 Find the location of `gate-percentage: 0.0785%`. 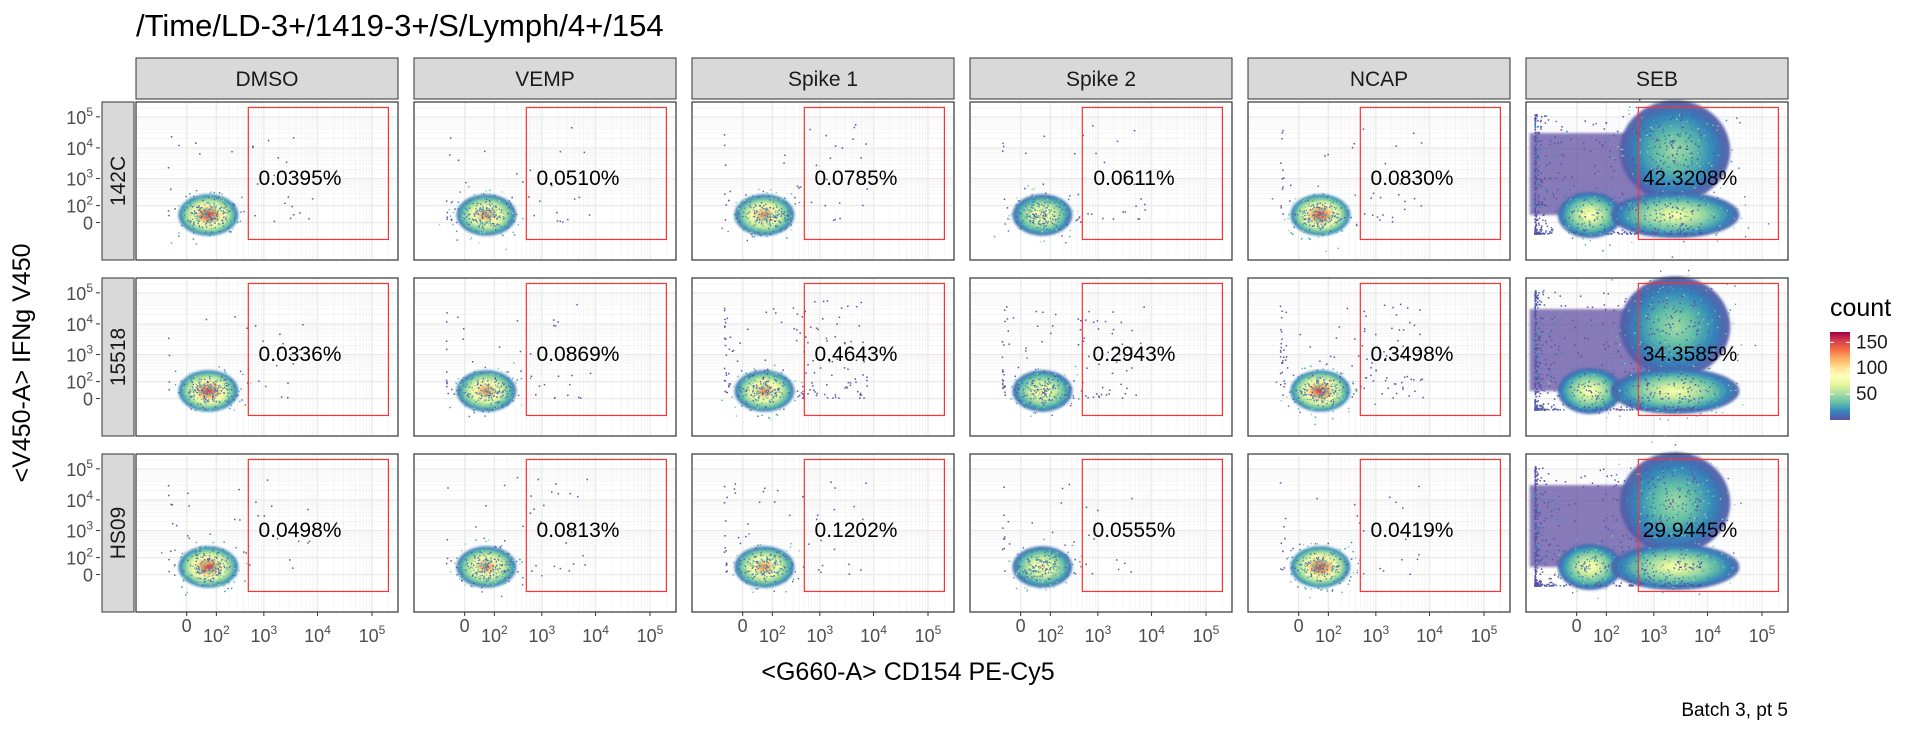

gate-percentage: 0.0785% is located at coordinates (856, 178).